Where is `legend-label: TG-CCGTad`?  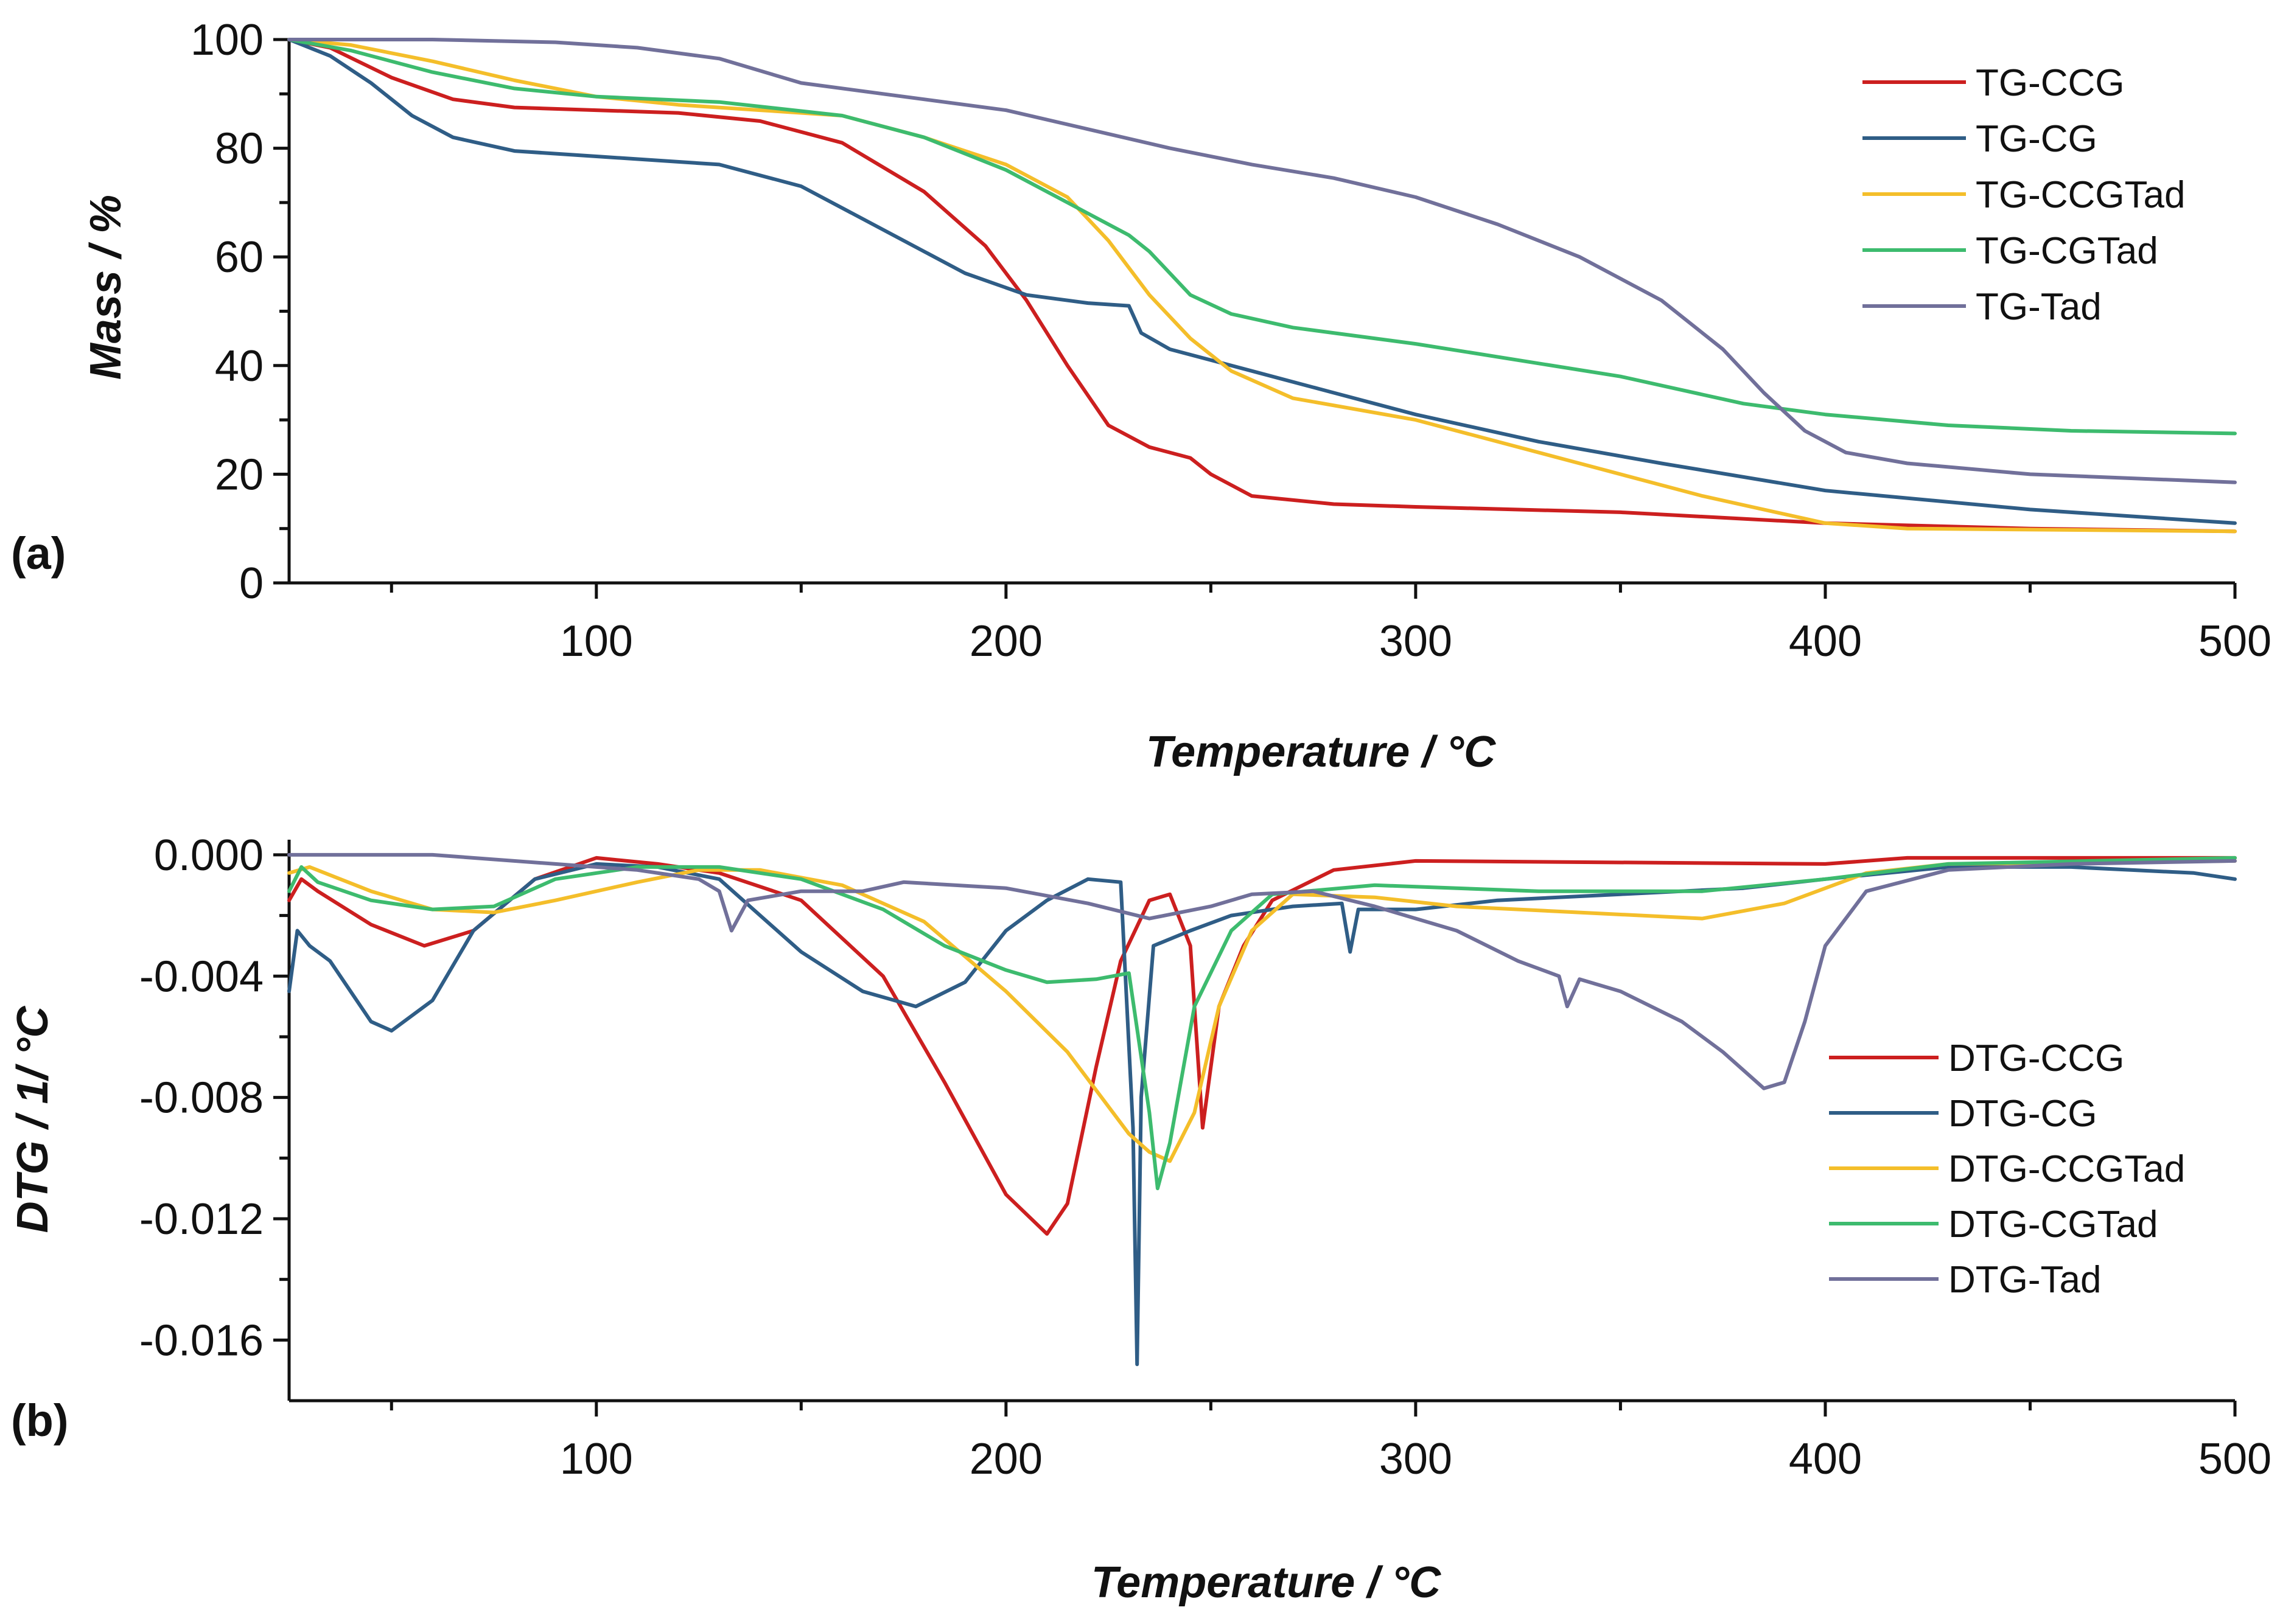 legend-label: TG-CCGTad is located at coordinates (2081, 195).